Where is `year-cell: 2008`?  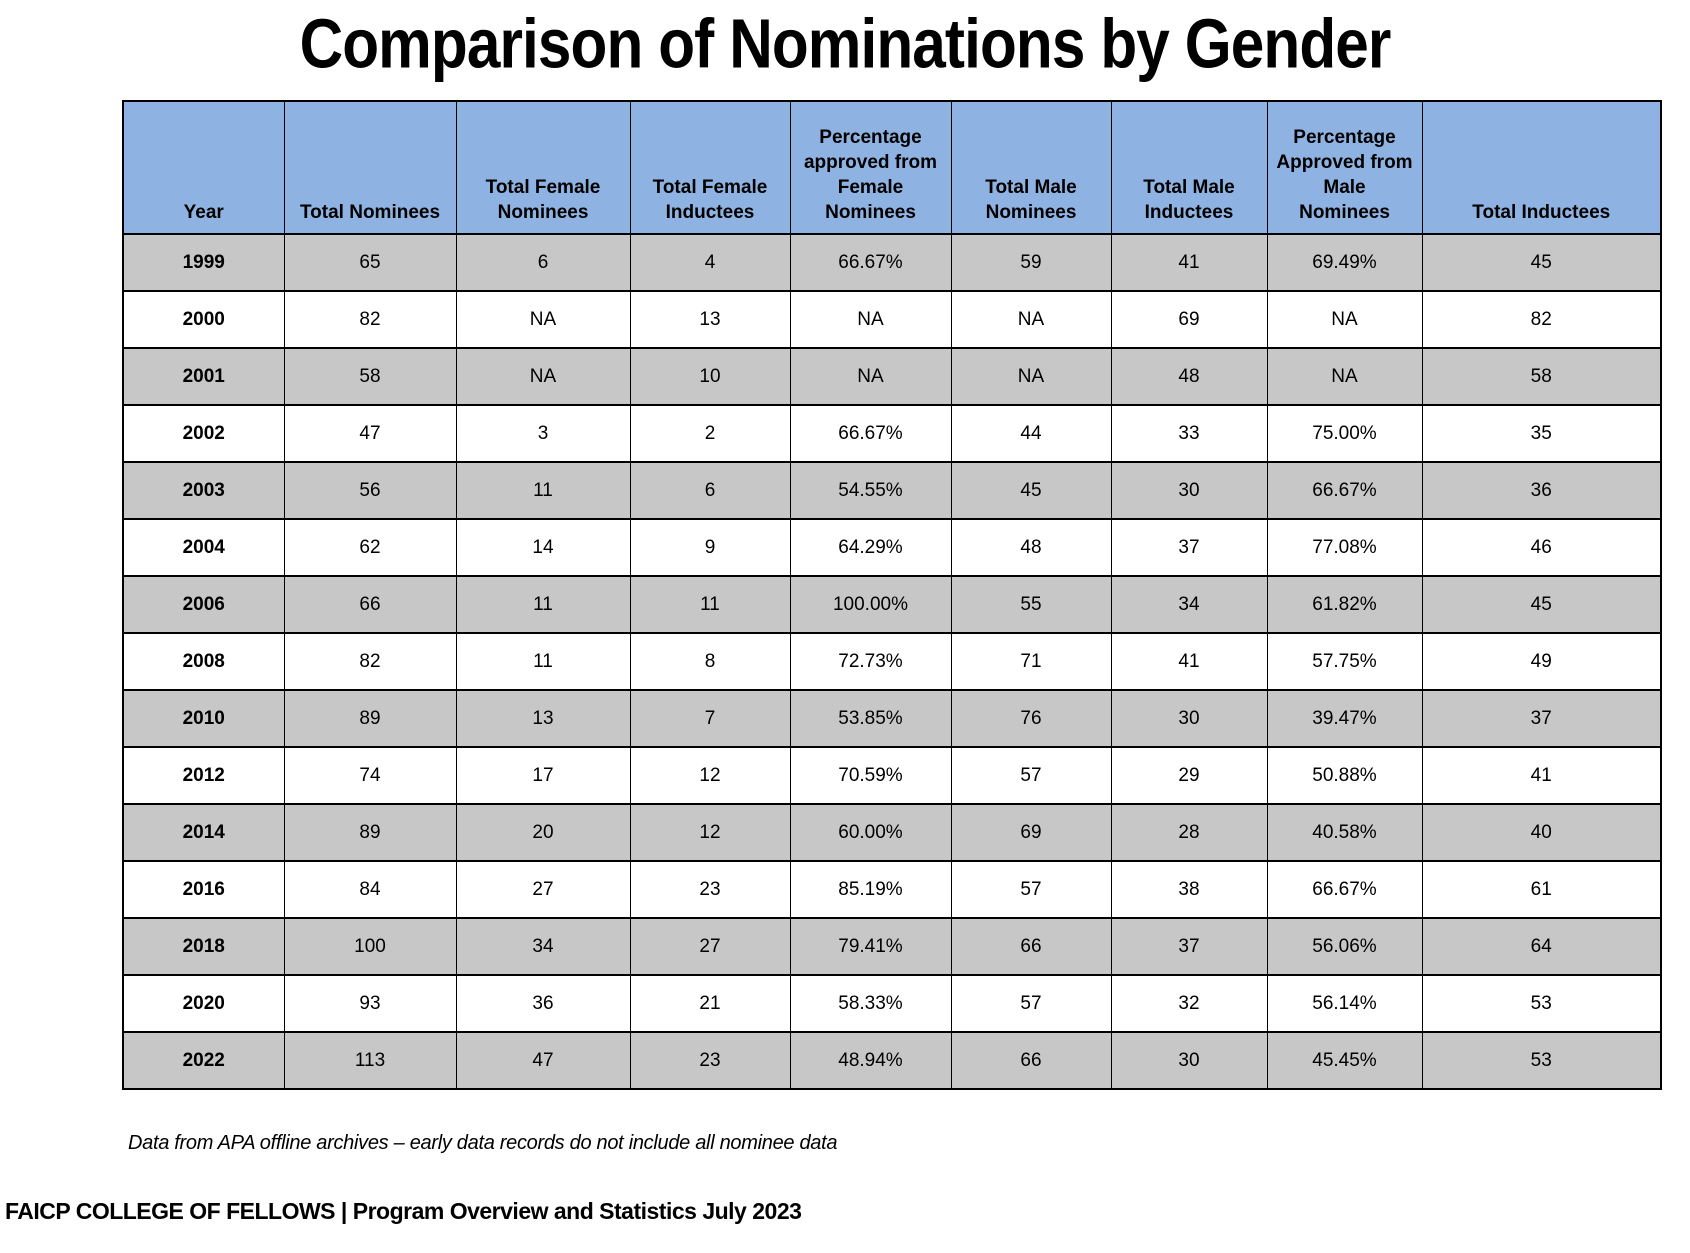 year-cell: 2008 is located at coordinates (203, 661).